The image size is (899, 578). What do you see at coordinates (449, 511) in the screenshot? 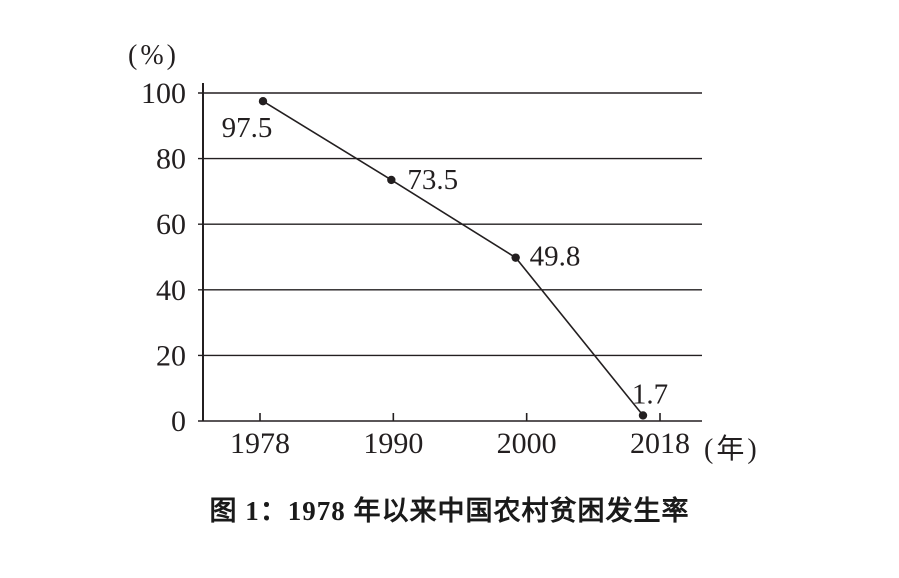
I see `figure-caption: 图 1：1978 年以来中国农村贫困发生率` at bounding box center [449, 511].